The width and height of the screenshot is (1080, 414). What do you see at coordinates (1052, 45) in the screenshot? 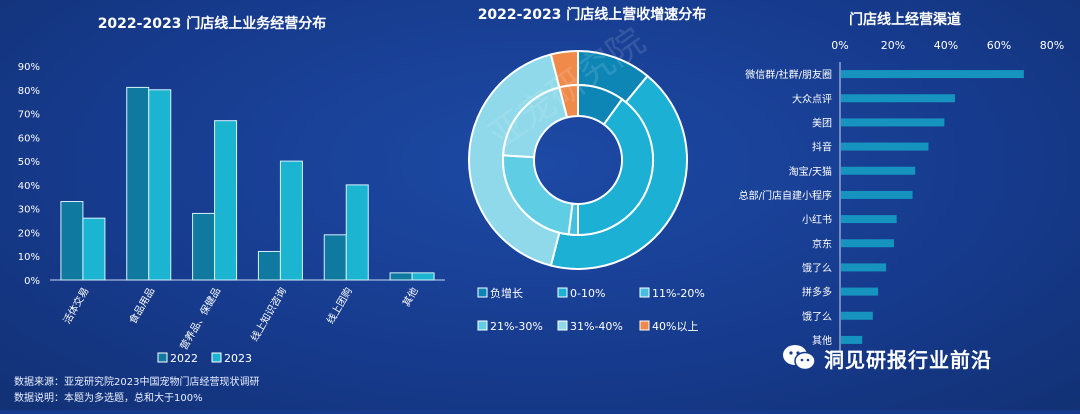
I see `x-tick-label: 80%` at bounding box center [1052, 45].